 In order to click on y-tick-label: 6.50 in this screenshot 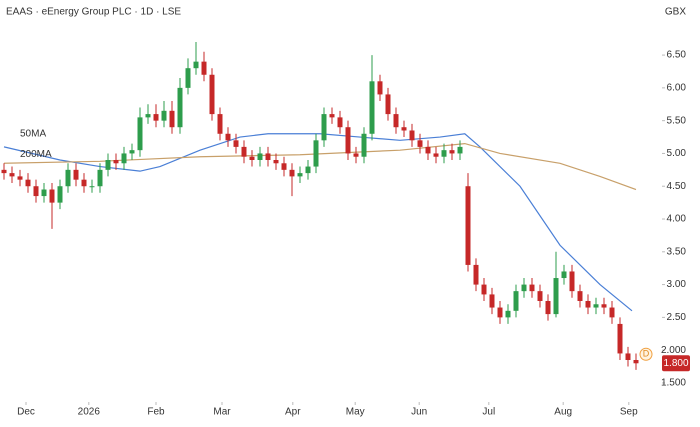, I will do `click(677, 55)`.